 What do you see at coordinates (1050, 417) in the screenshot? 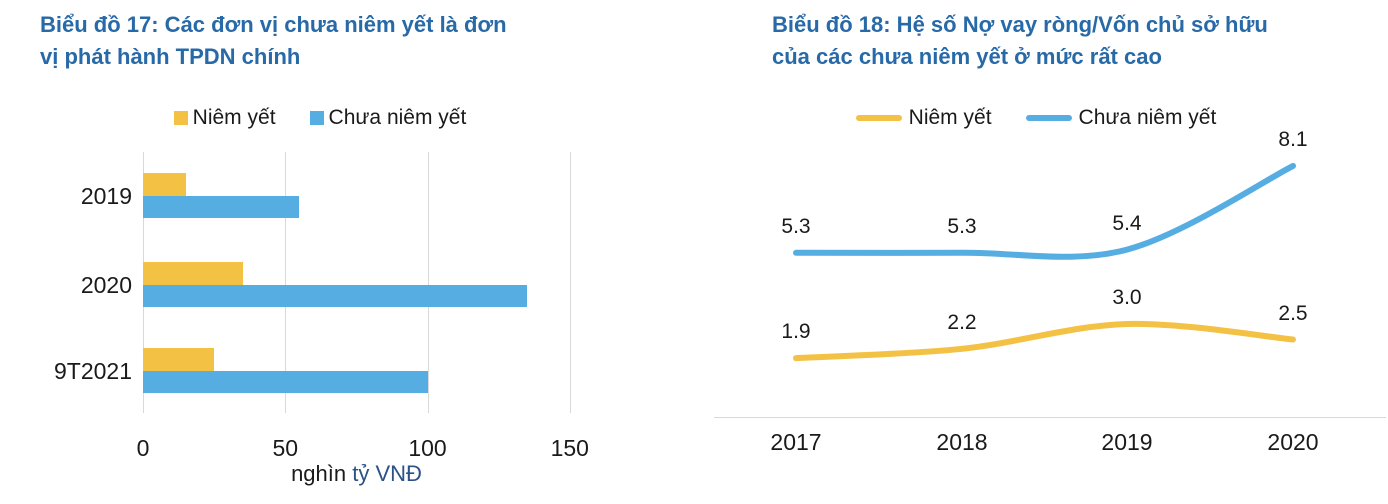
I see `x-axis-line` at bounding box center [1050, 417].